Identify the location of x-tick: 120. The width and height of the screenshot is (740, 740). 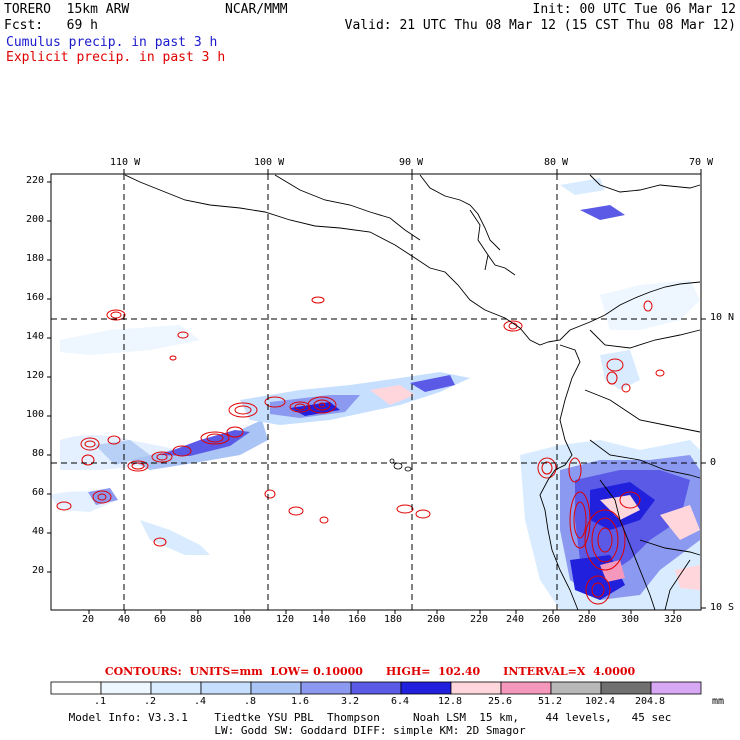
(285, 619).